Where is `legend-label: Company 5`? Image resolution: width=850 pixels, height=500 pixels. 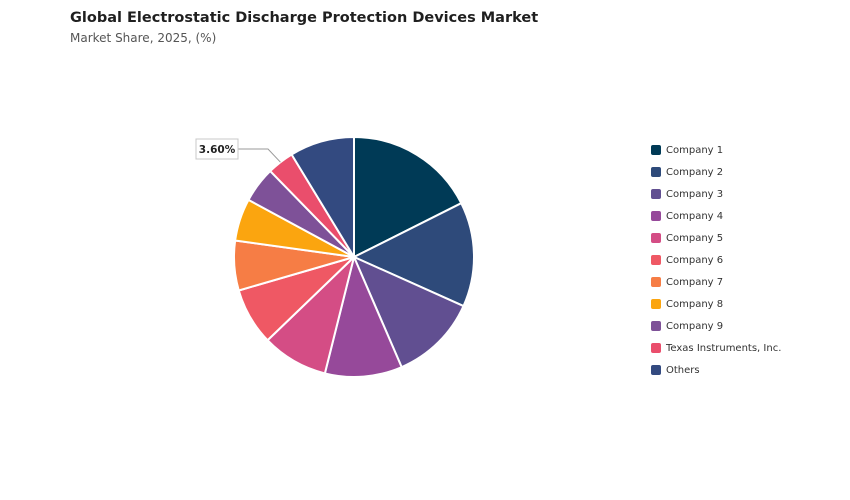 legend-label: Company 5 is located at coordinates (695, 238).